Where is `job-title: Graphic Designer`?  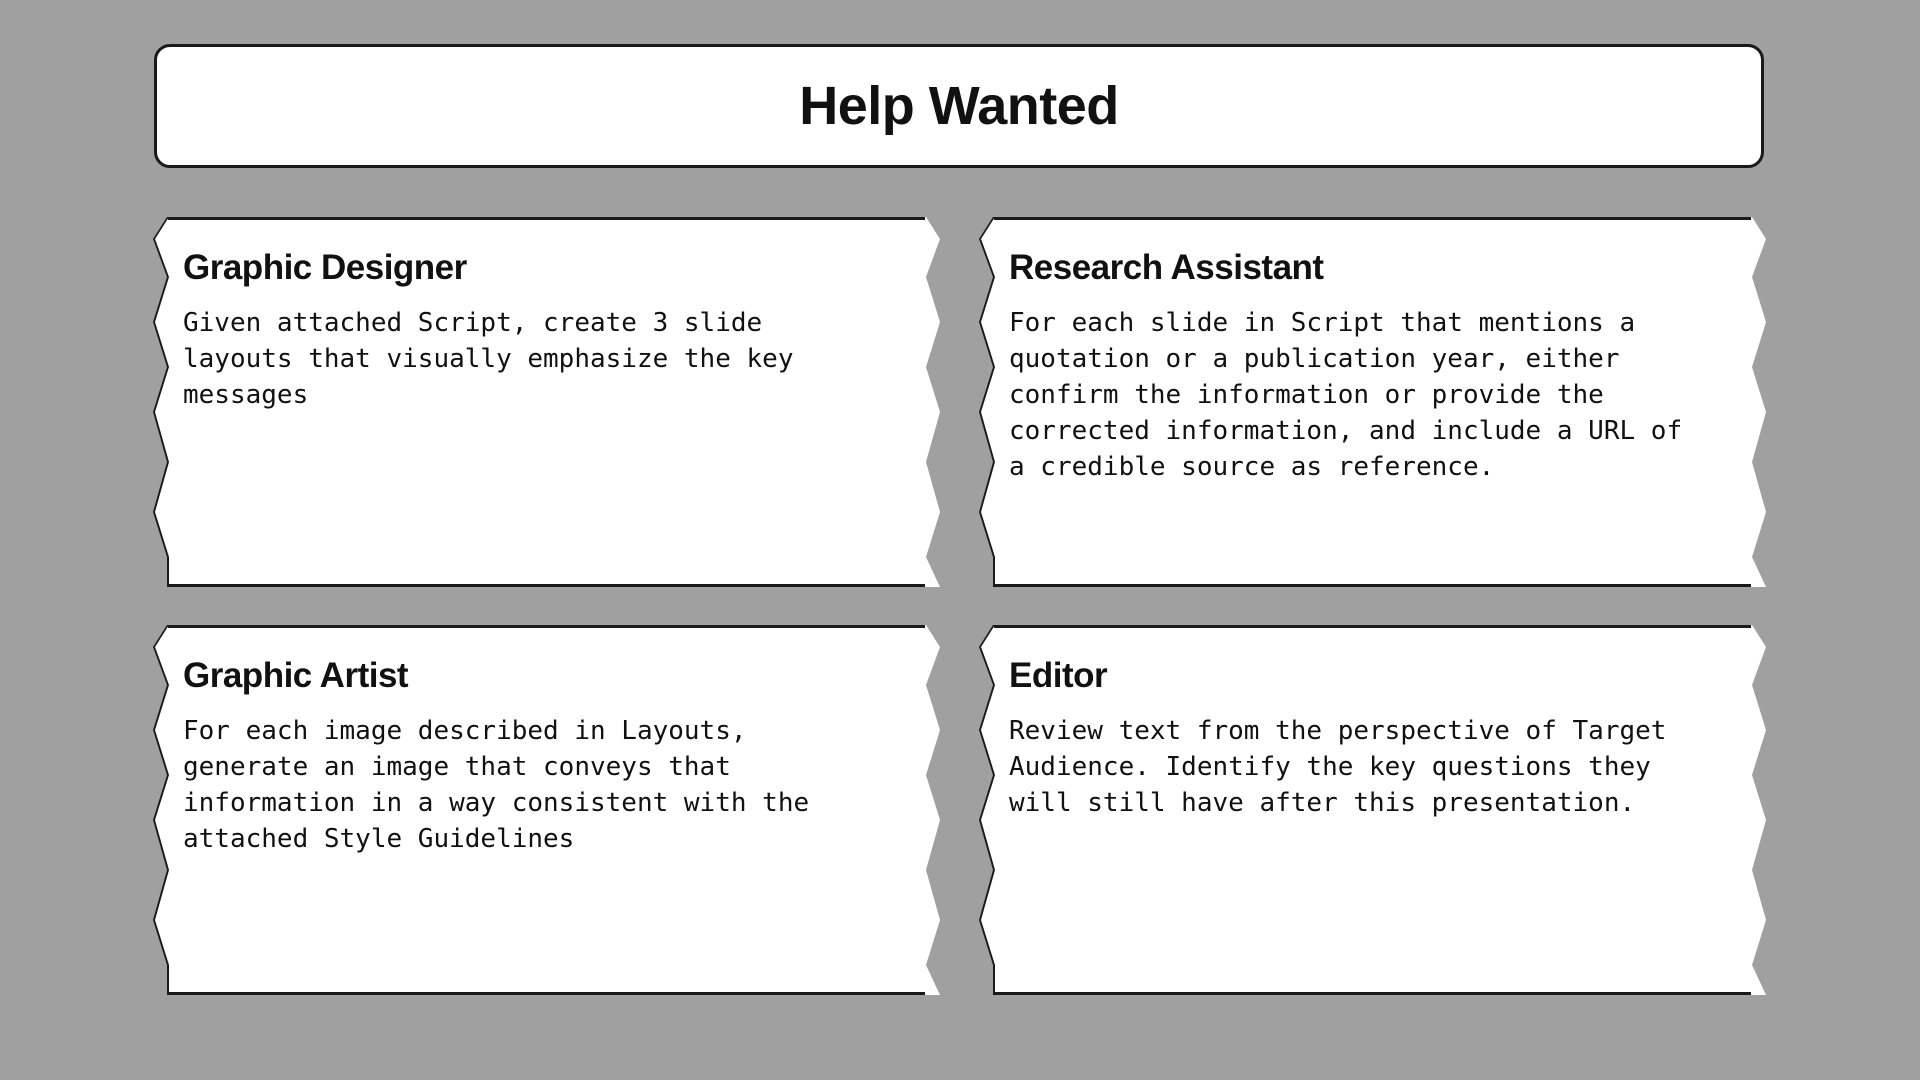
job-title: Graphic Designer is located at coordinates (325, 267).